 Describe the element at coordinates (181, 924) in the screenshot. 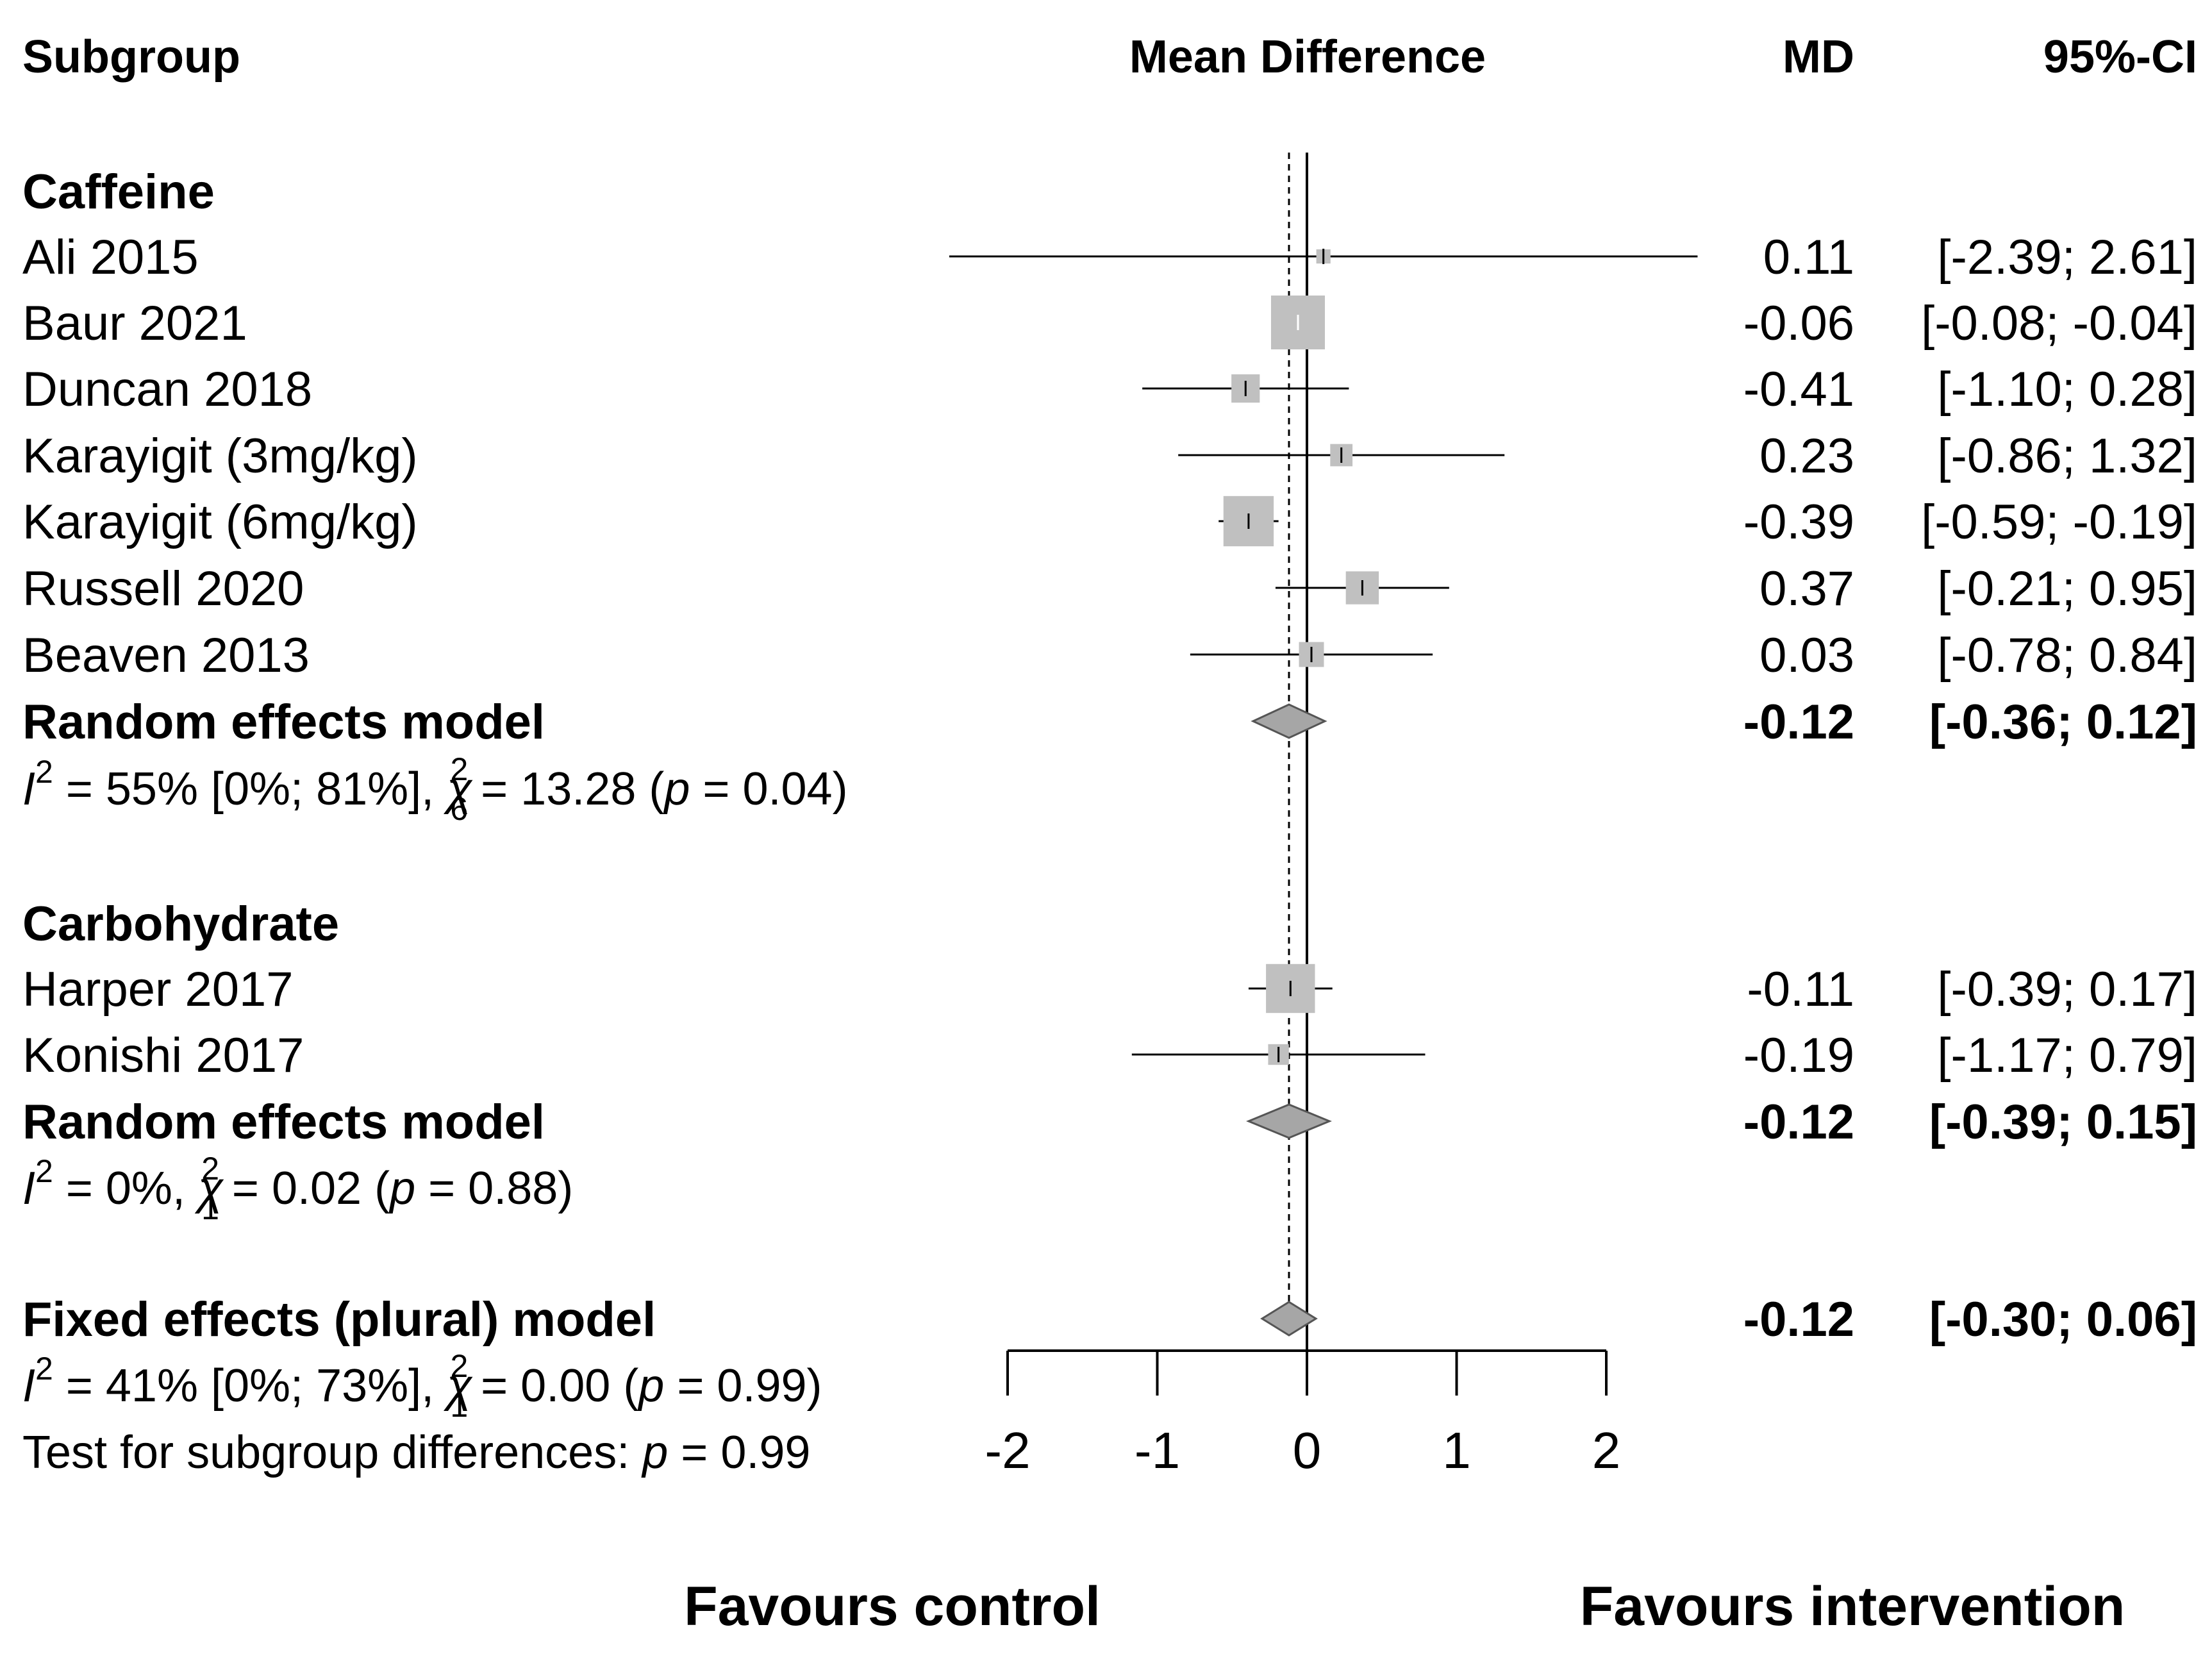

I see `group-title: Carbohydrate` at that location.